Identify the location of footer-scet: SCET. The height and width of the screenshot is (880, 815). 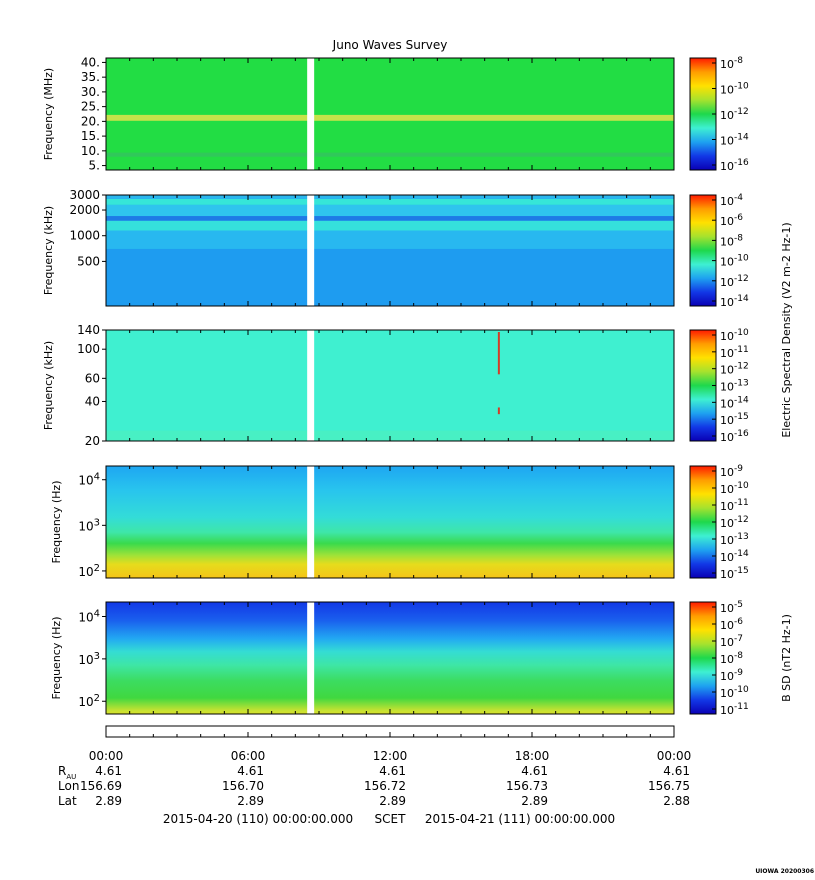
(391, 819).